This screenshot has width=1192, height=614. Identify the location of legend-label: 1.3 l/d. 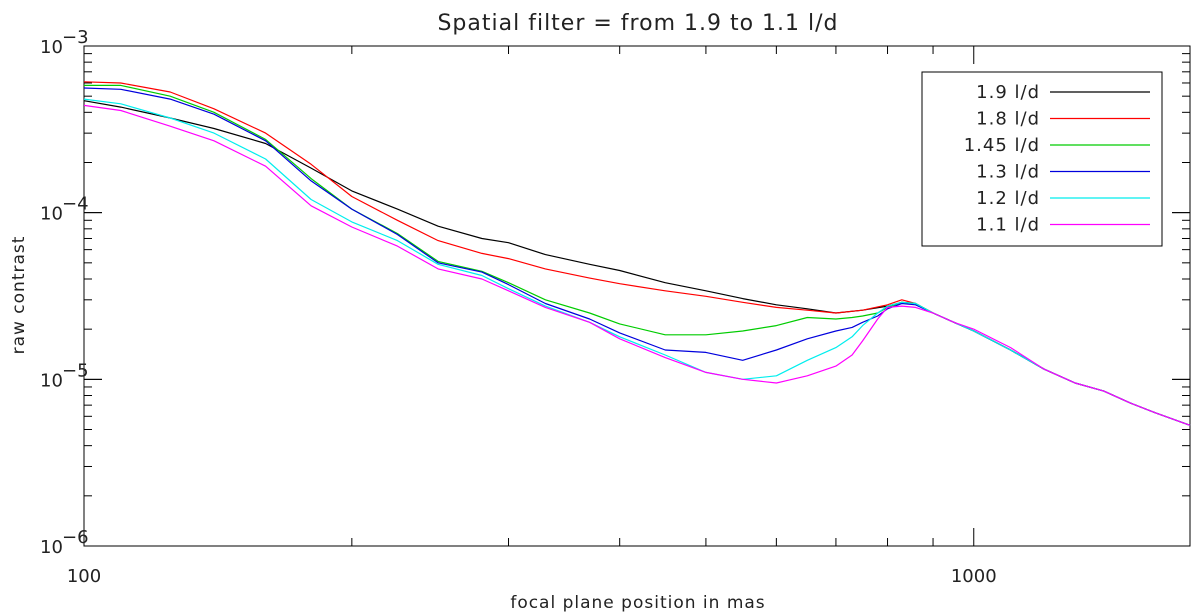
(1008, 172).